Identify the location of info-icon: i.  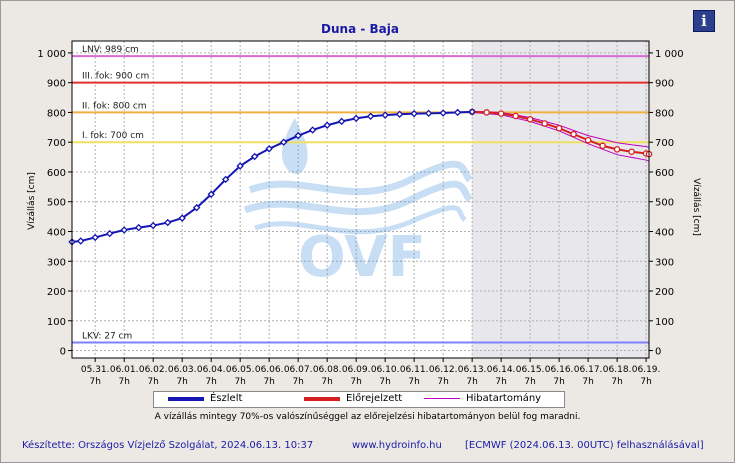
(704, 21).